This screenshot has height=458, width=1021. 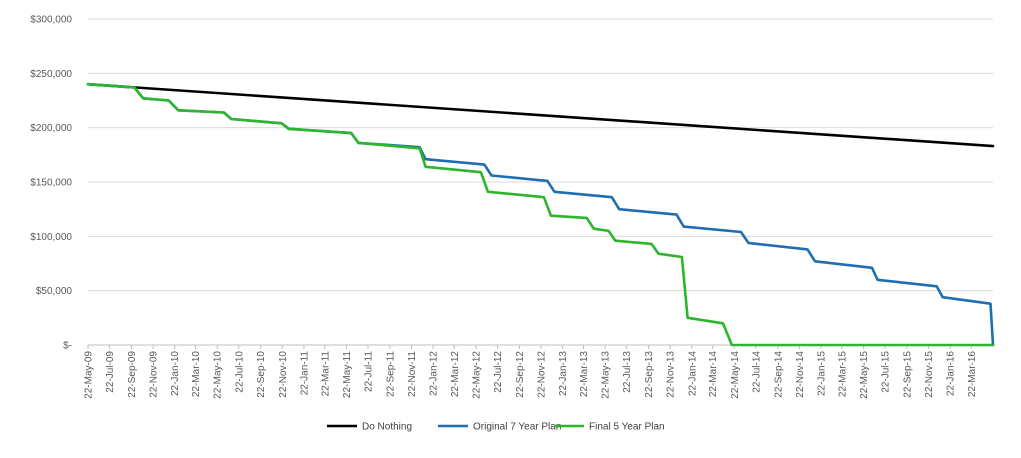 I want to click on x-tick-label: 22-Mar-16, so click(x=972, y=374).